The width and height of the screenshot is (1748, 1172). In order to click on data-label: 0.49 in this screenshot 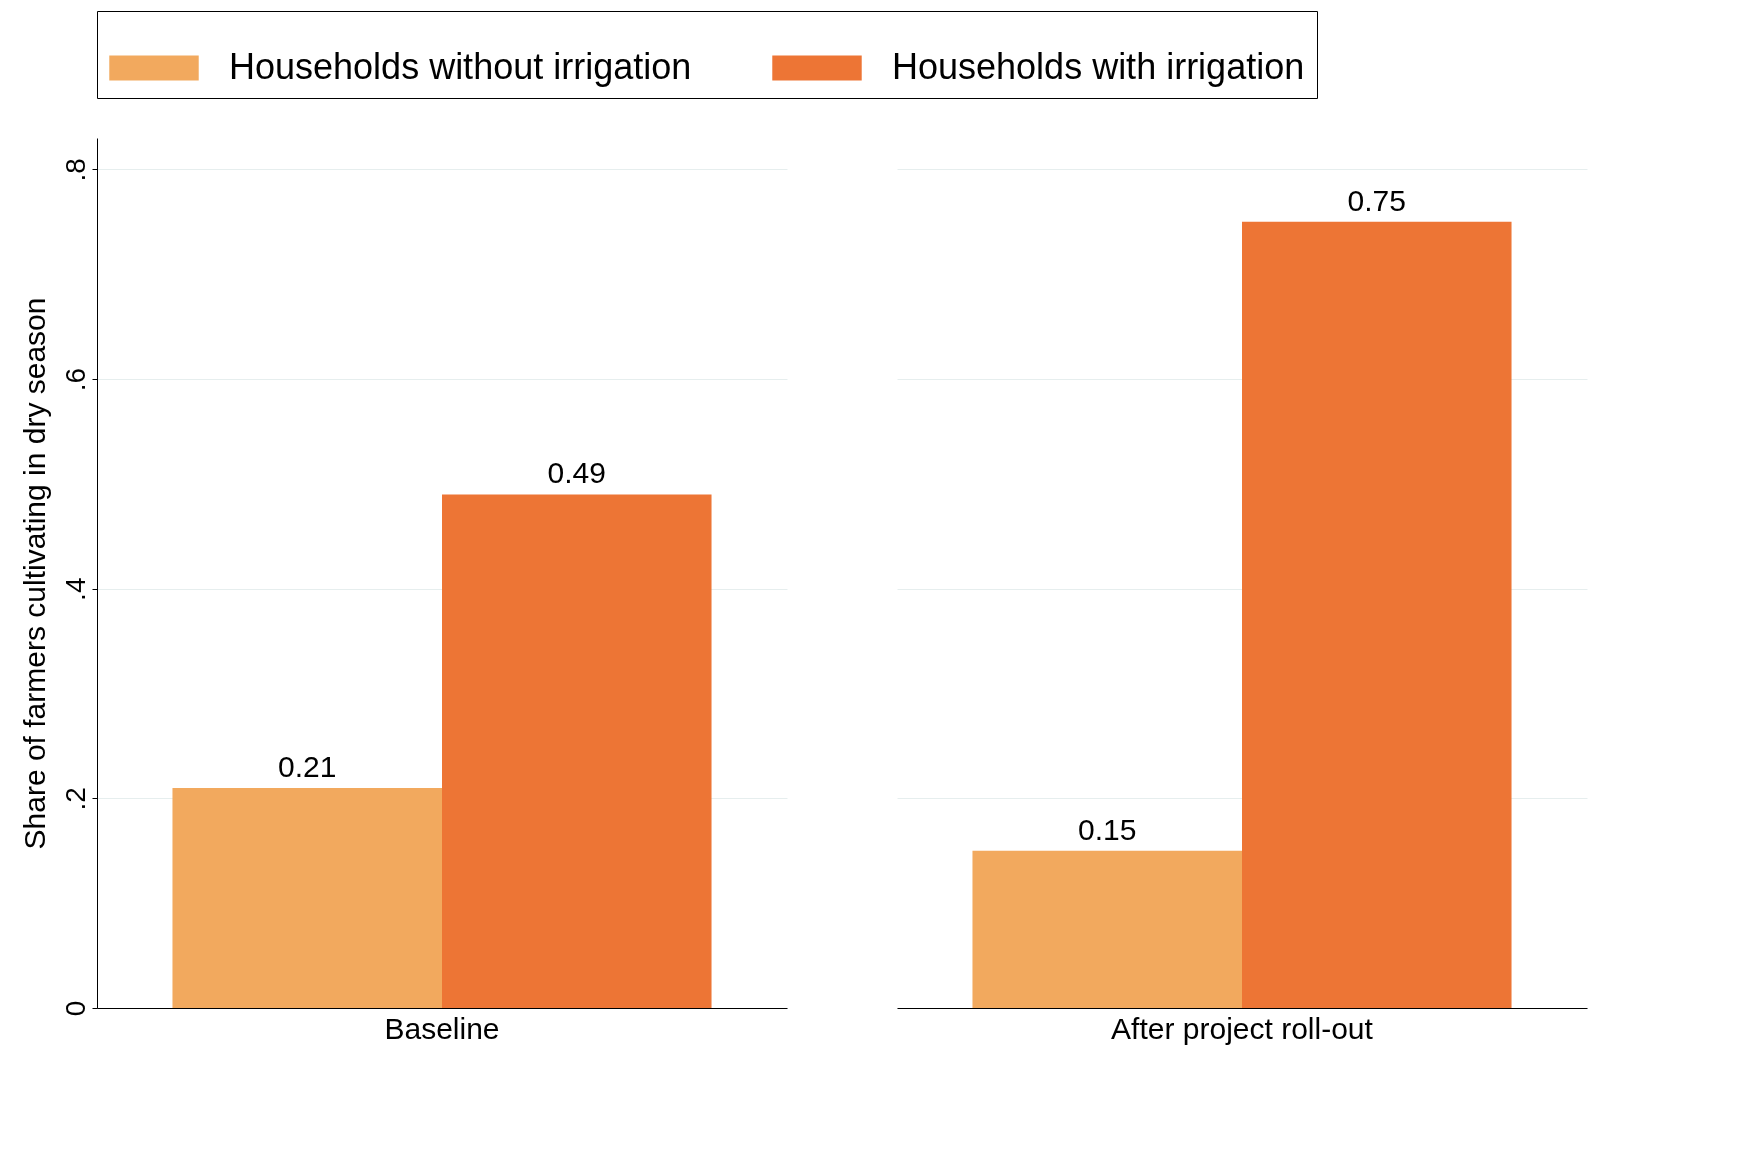, I will do `click(576, 473)`.